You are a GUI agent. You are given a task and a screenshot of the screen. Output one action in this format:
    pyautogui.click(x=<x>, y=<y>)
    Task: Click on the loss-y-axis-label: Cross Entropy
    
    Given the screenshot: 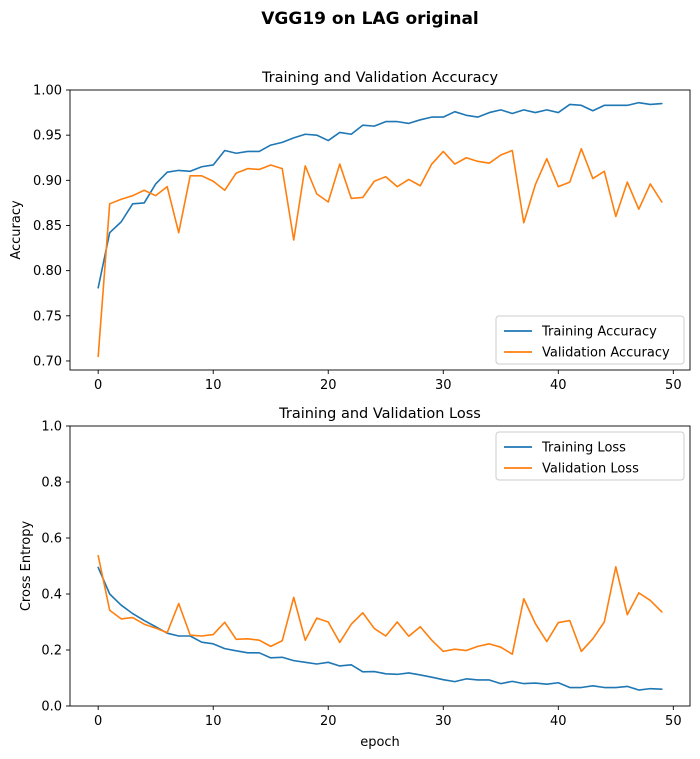 What is the action you would take?
    pyautogui.click(x=26, y=566)
    